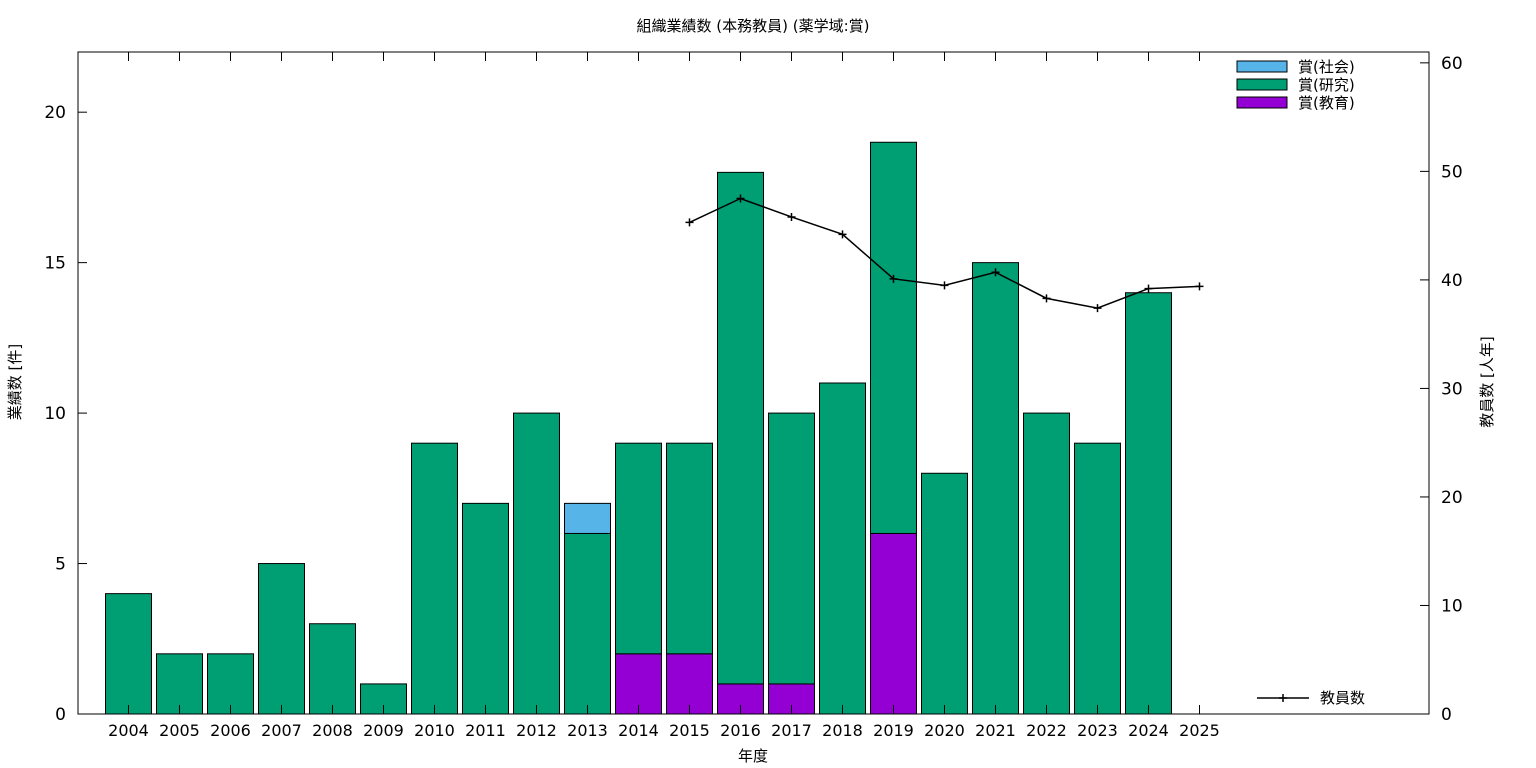 The image size is (1536, 768). Describe the element at coordinates (740, 198) in the screenshot. I see `faculty-point-2016` at that location.